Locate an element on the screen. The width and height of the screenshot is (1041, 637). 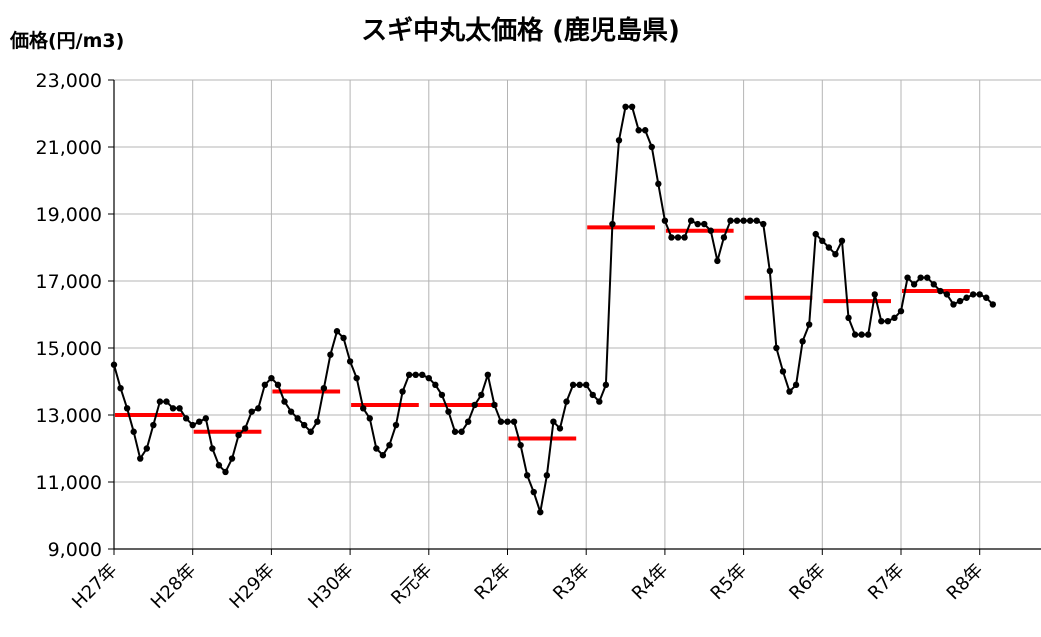
x-tick-label: R元年 is located at coordinates (411, 584).